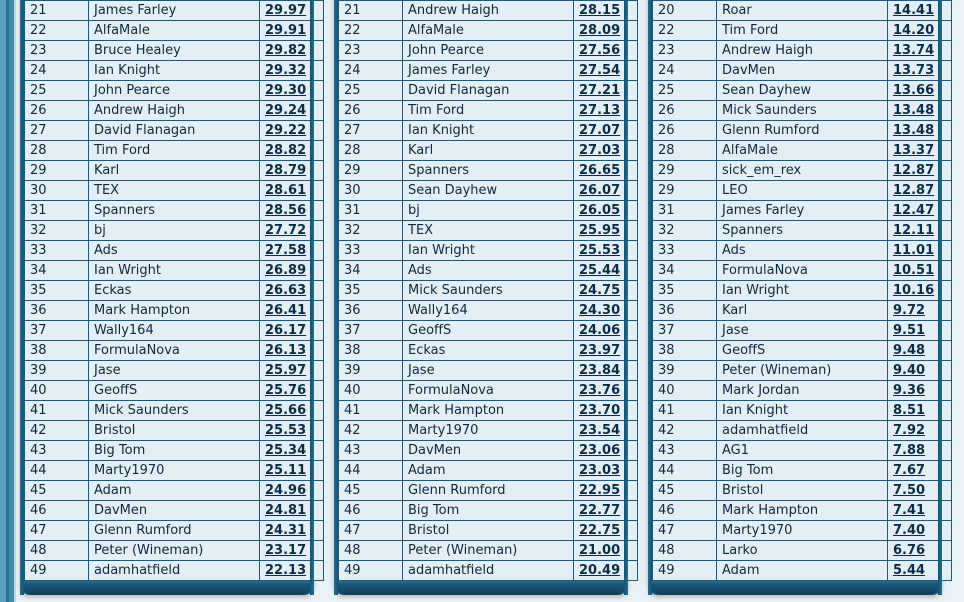 This screenshot has height=602, width=964. What do you see at coordinates (909, 430) in the screenshot?
I see `score-link: 7.92` at bounding box center [909, 430].